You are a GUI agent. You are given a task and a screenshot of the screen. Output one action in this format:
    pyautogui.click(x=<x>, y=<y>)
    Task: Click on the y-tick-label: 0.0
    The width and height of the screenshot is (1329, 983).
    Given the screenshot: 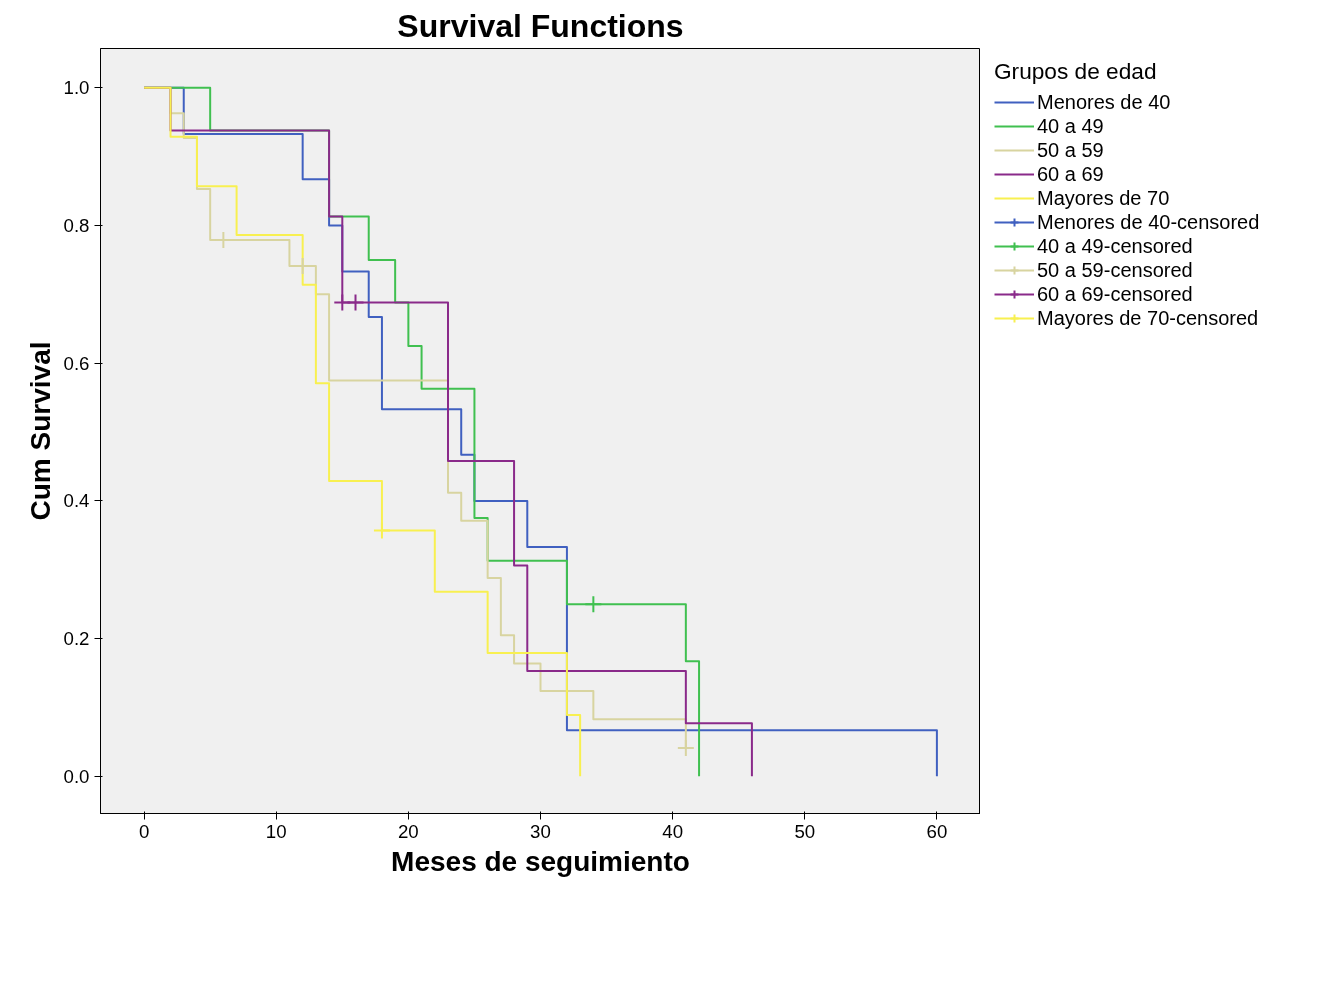 What is the action you would take?
    pyautogui.click(x=76, y=776)
    